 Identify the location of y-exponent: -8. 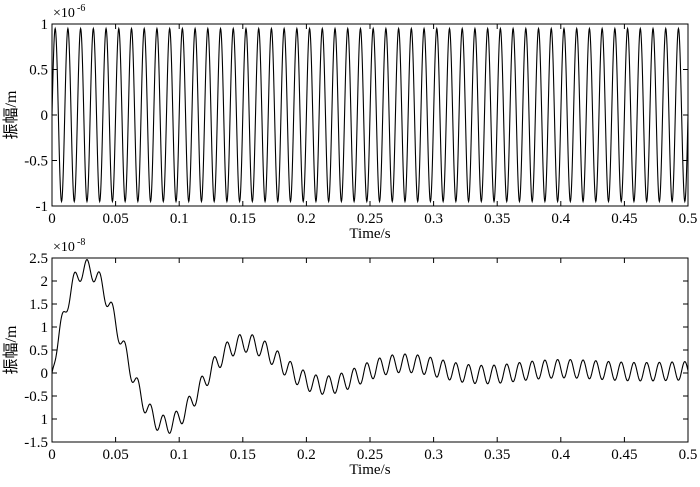
(81, 242).